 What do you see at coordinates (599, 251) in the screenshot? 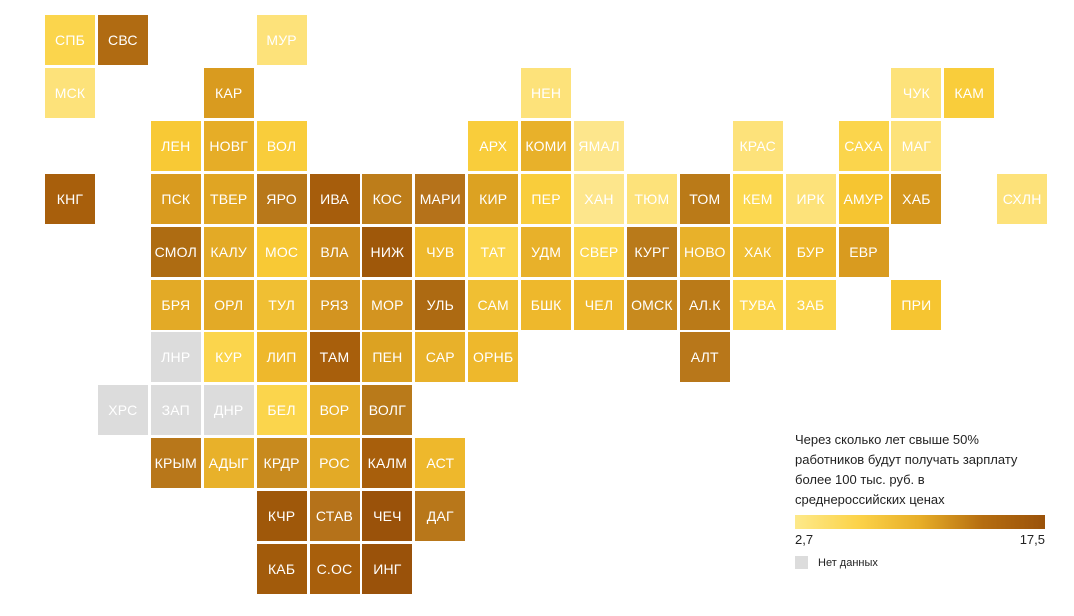
I see `region-tile: СВЕР` at bounding box center [599, 251].